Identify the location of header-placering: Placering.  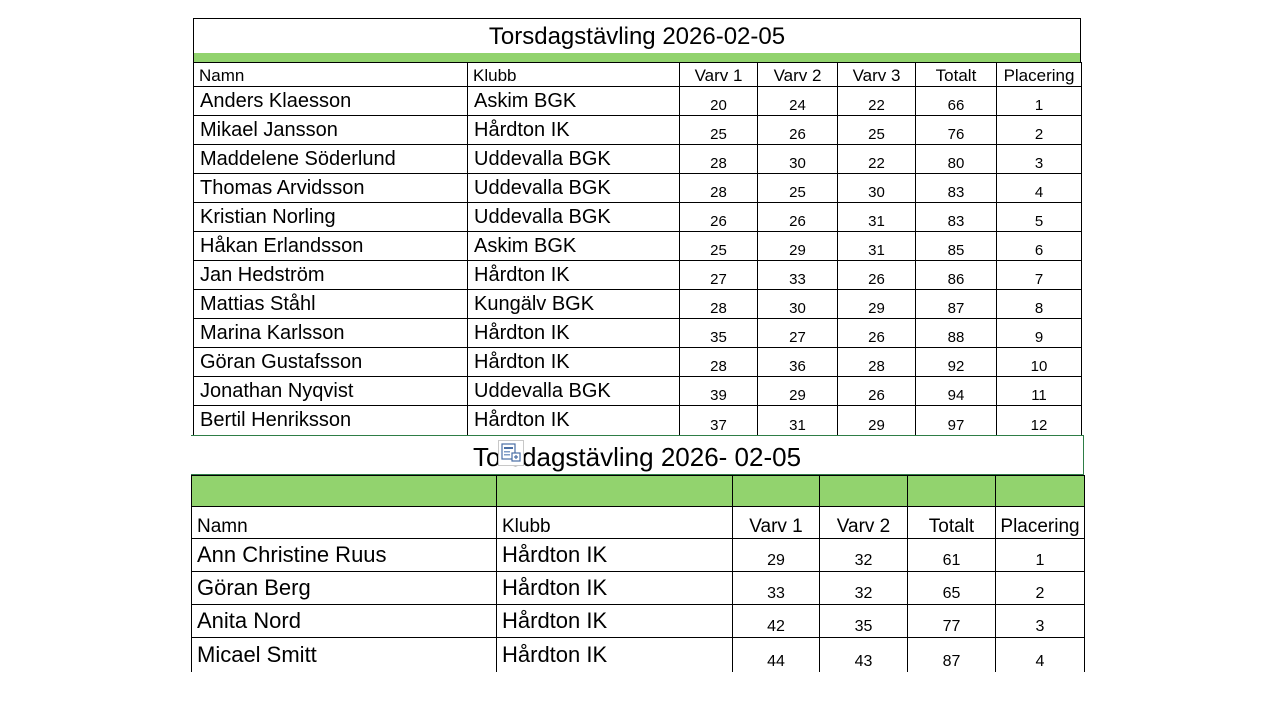
(1040, 522).